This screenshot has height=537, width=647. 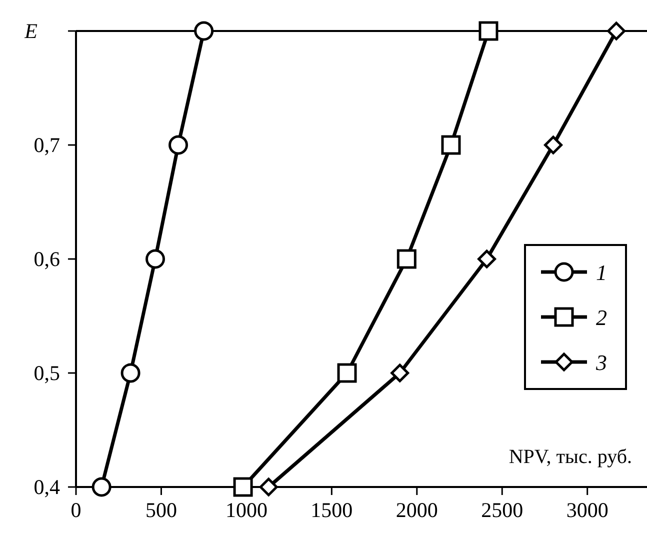 I want to click on y-tick-label: 0,6, so click(x=47, y=259).